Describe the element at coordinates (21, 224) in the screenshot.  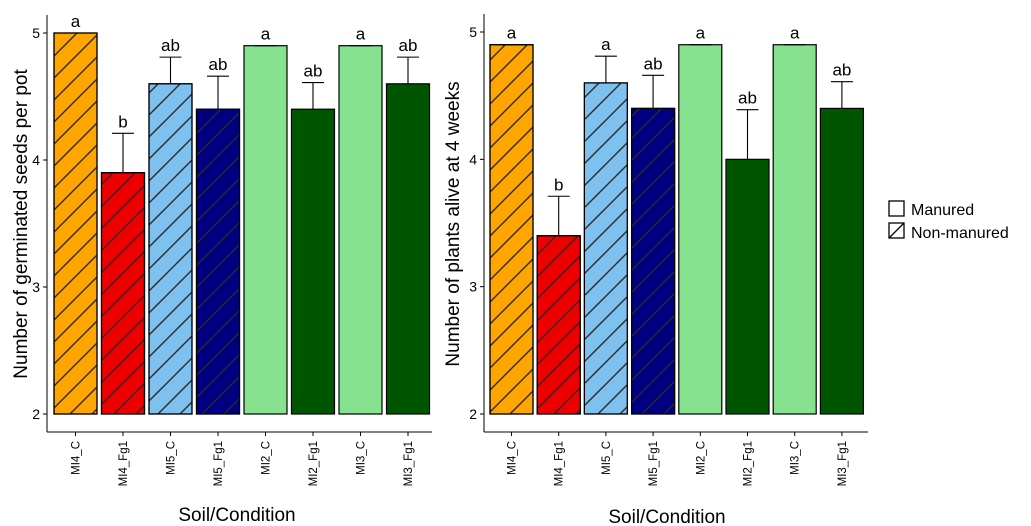
I see `y-axis-title: Number of germinated seeds per pot` at that location.